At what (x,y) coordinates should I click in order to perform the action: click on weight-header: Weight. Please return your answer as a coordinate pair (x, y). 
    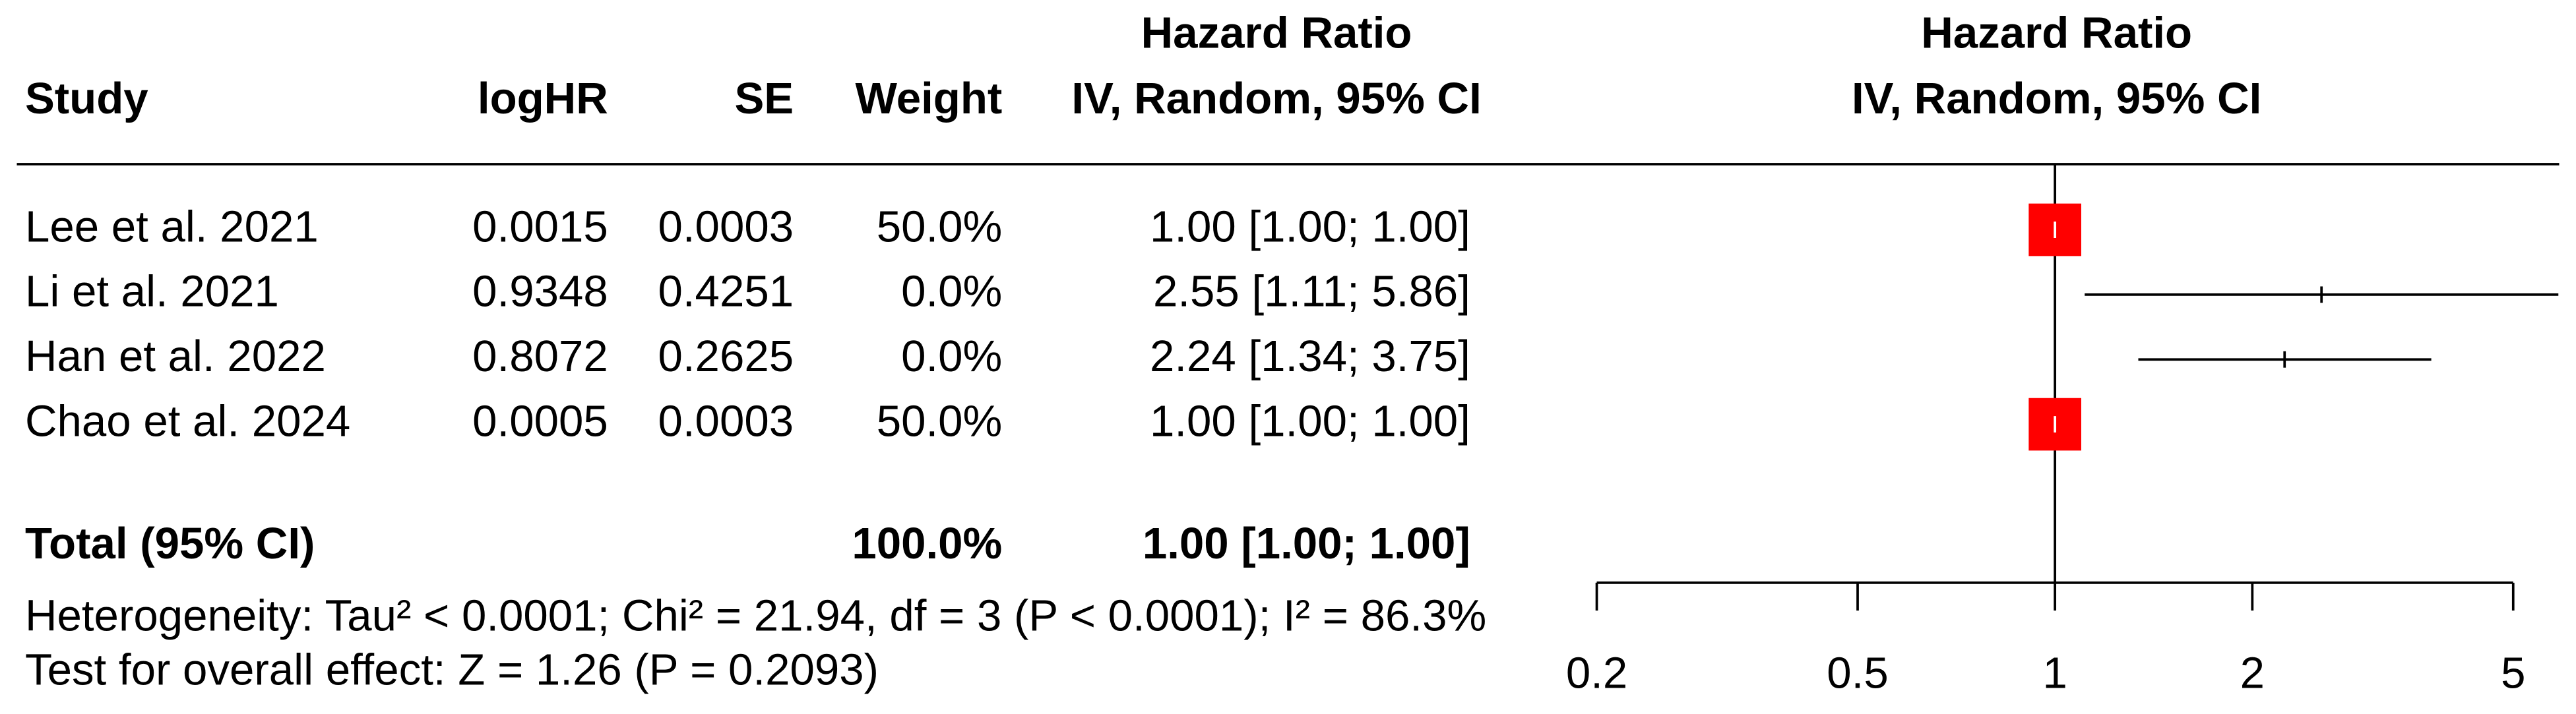
    Looking at the image, I should click on (930, 99).